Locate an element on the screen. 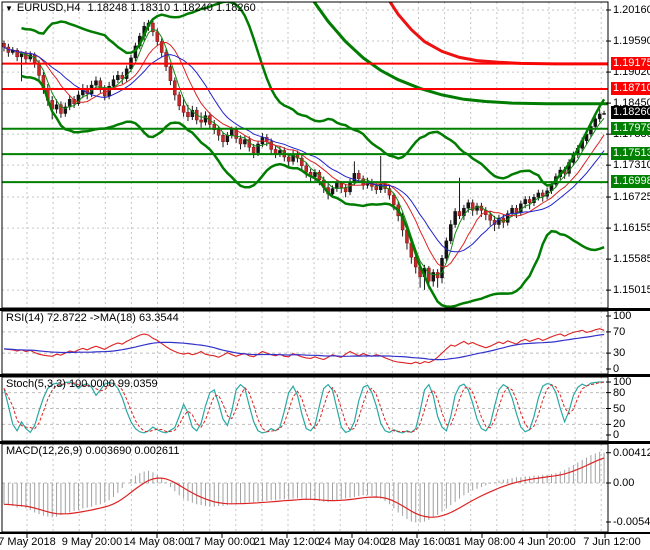 This screenshot has width=650, height=550. rsi-tick-label: 0 is located at coordinates (616, 369).